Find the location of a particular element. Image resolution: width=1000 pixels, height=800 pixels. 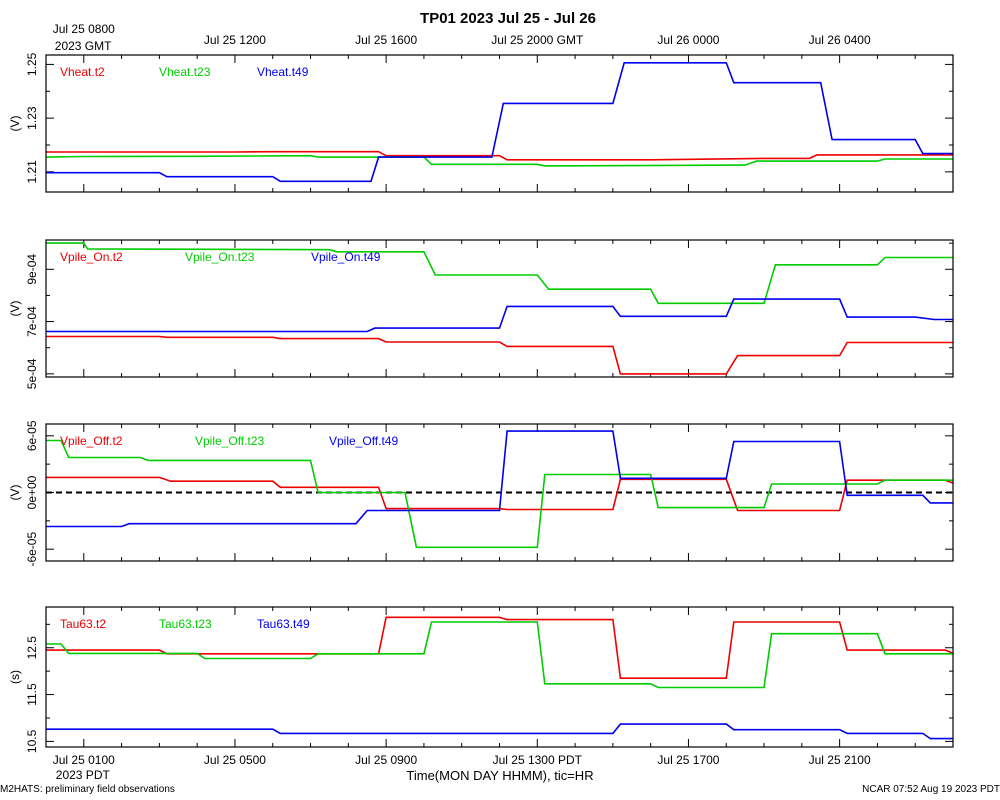

footer-right-timestamp: NCAR 07:52 Aug 19 2023 PDT is located at coordinates (931, 789).